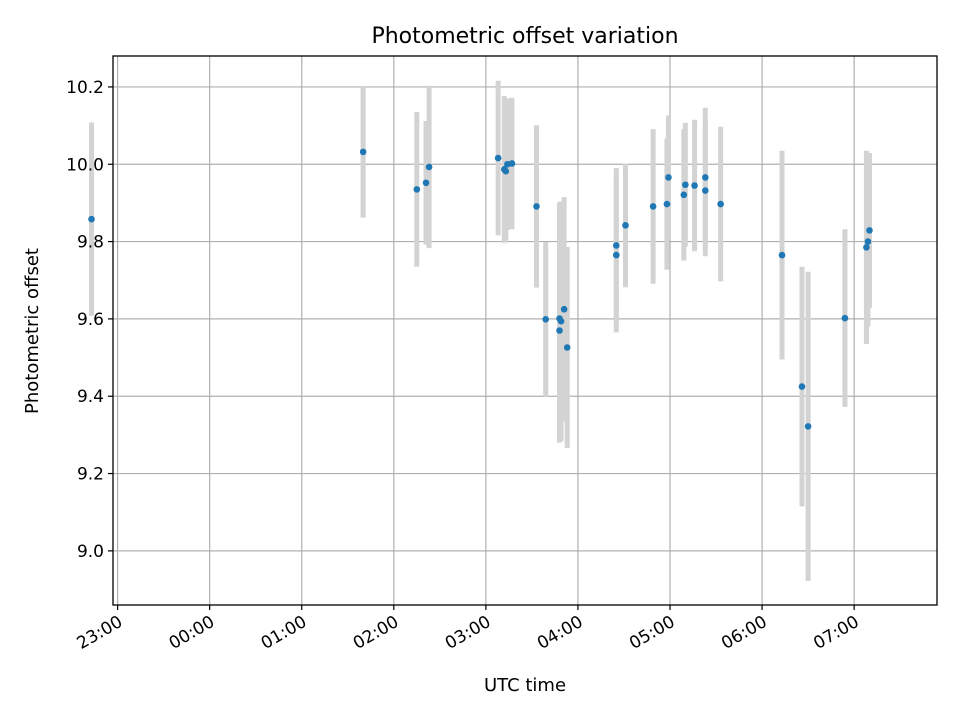 The width and height of the screenshot is (960, 720). I want to click on y-tick-label: 9.6, so click(90, 320).